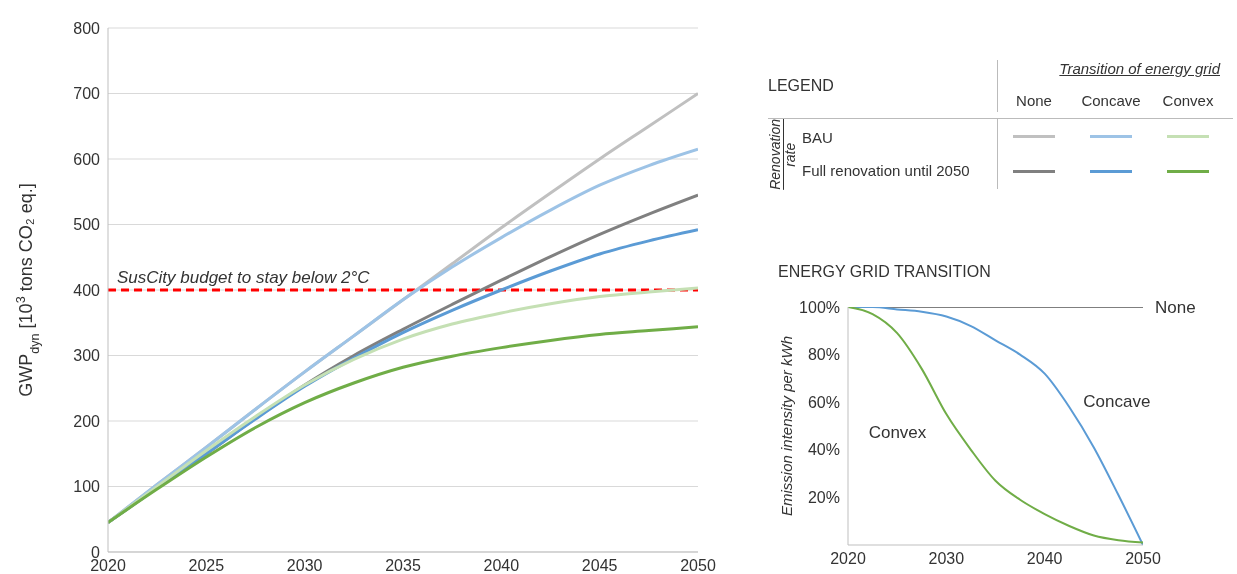 Image resolution: width=1237 pixels, height=574 pixels. What do you see at coordinates (1117, 401) in the screenshot?
I see `series-label: Concave` at bounding box center [1117, 401].